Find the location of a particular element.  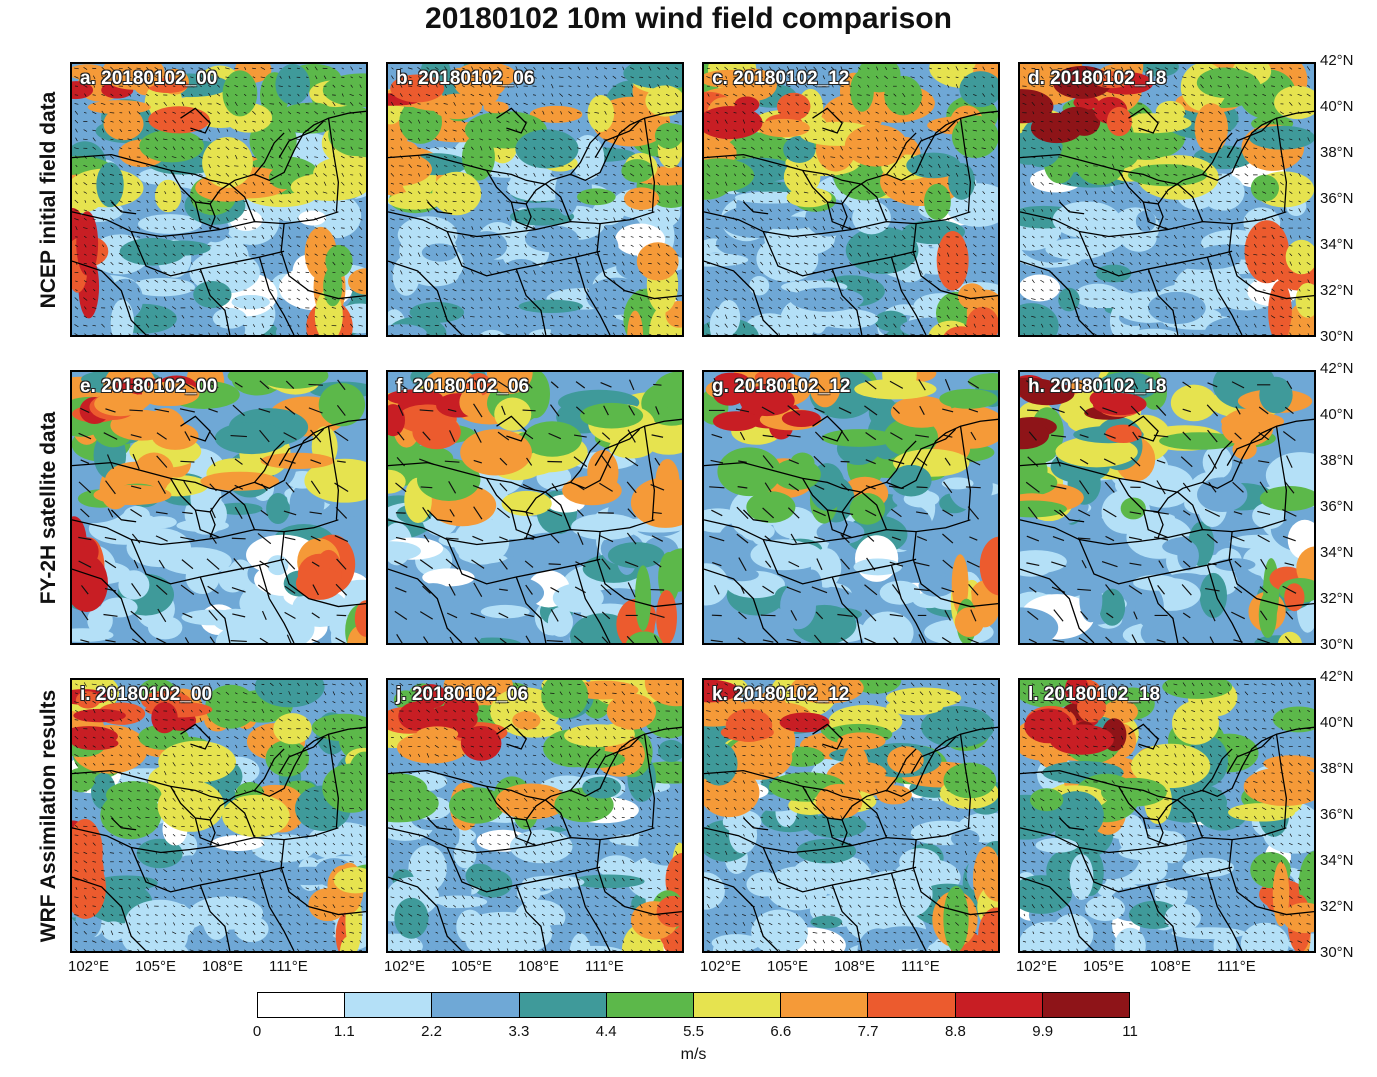

panel-label: k. 20180102_12 is located at coordinates (781, 694).